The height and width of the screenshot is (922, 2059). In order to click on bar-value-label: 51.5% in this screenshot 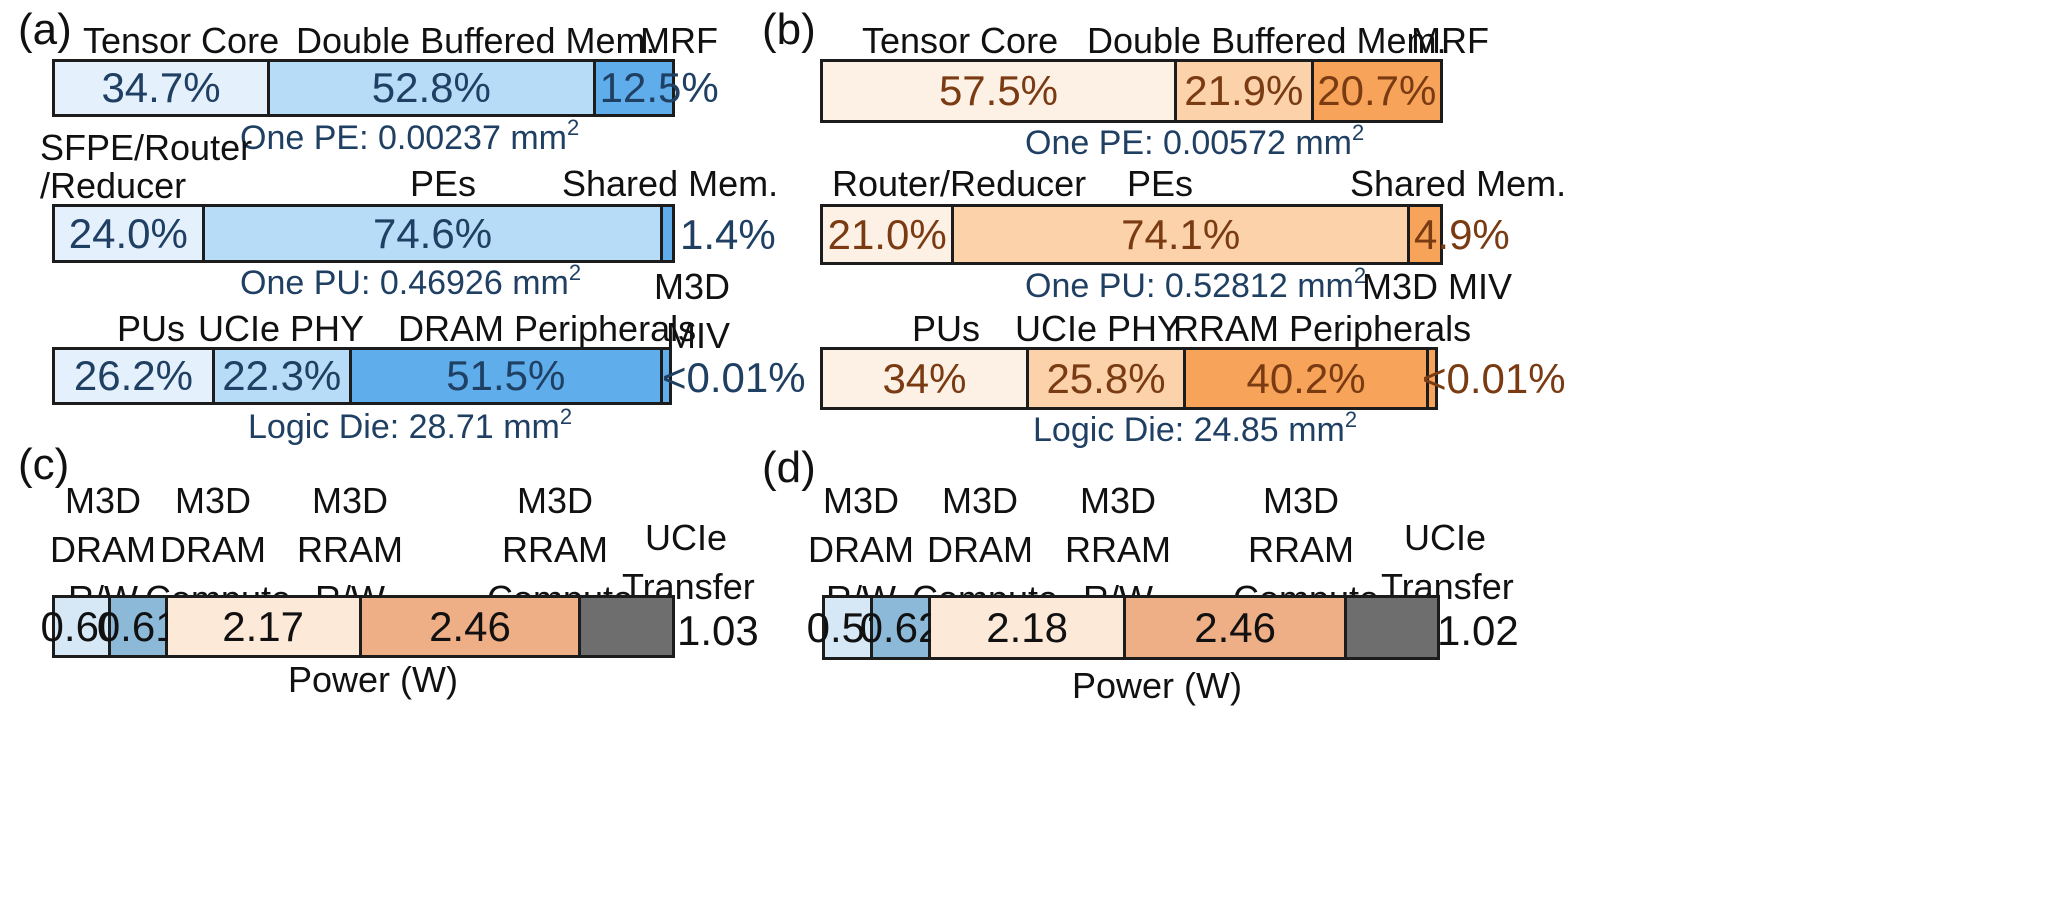, I will do `click(506, 375)`.